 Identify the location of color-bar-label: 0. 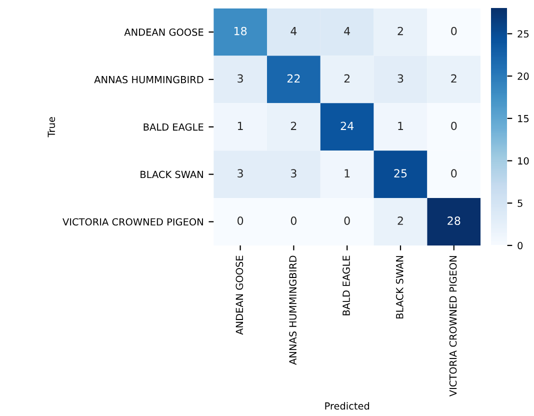
(520, 246).